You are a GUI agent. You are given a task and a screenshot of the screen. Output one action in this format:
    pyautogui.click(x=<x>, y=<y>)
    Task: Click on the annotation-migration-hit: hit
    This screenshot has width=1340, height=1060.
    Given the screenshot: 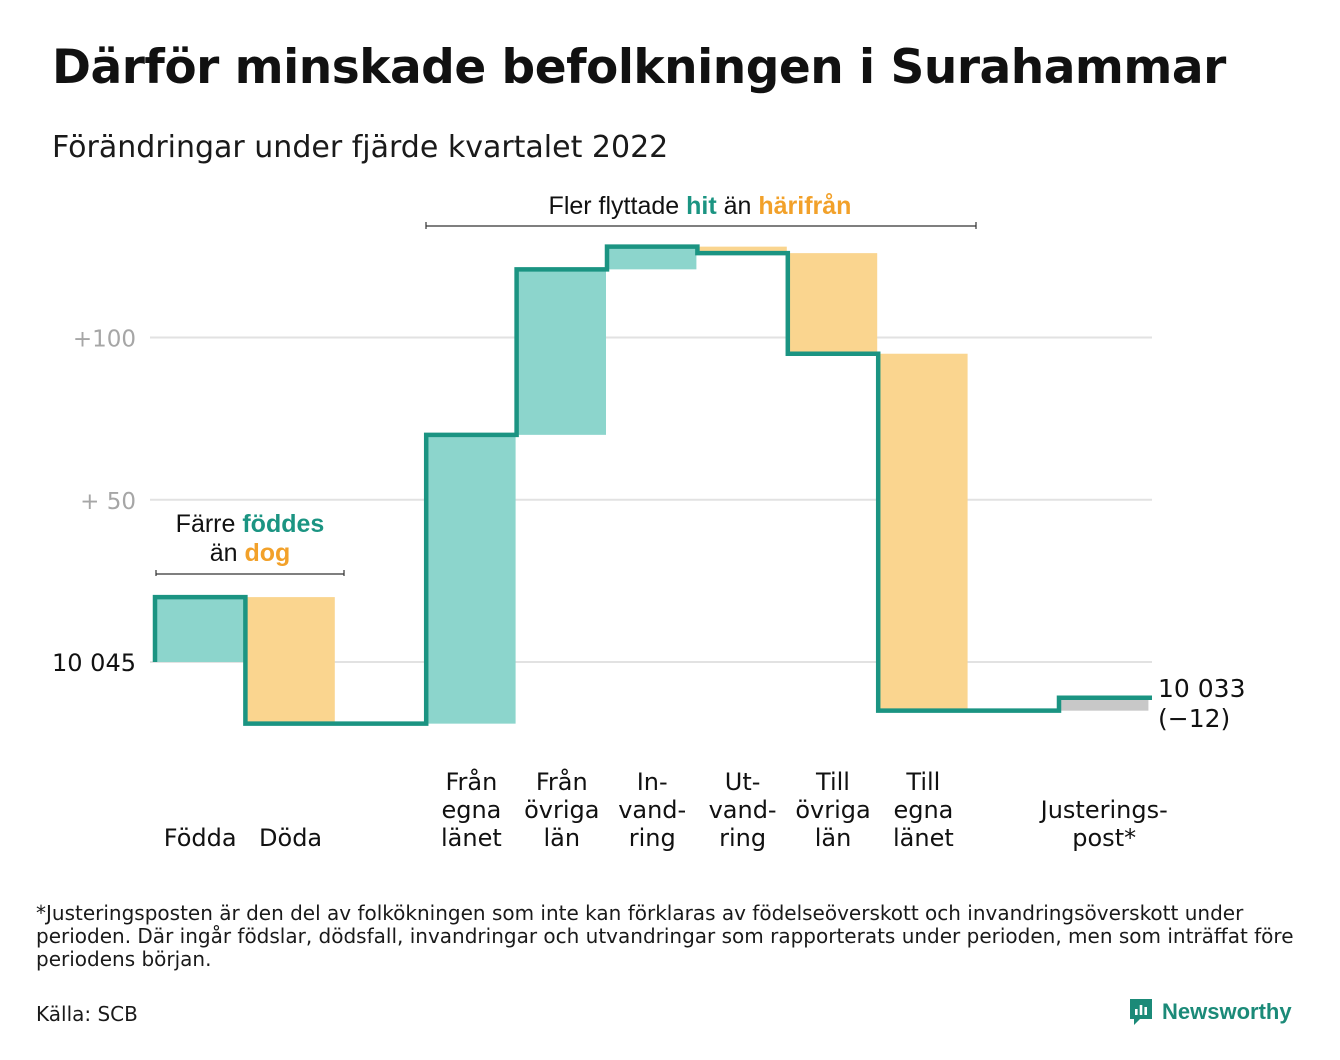 What is the action you would take?
    pyautogui.click(x=701, y=206)
    